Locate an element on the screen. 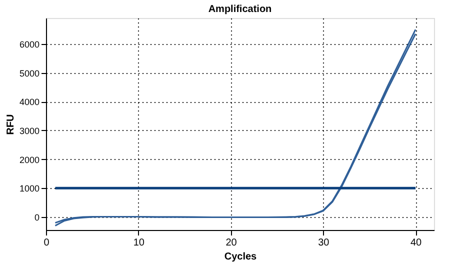 The image size is (464, 276). x-tick-label: 10 is located at coordinates (139, 243).